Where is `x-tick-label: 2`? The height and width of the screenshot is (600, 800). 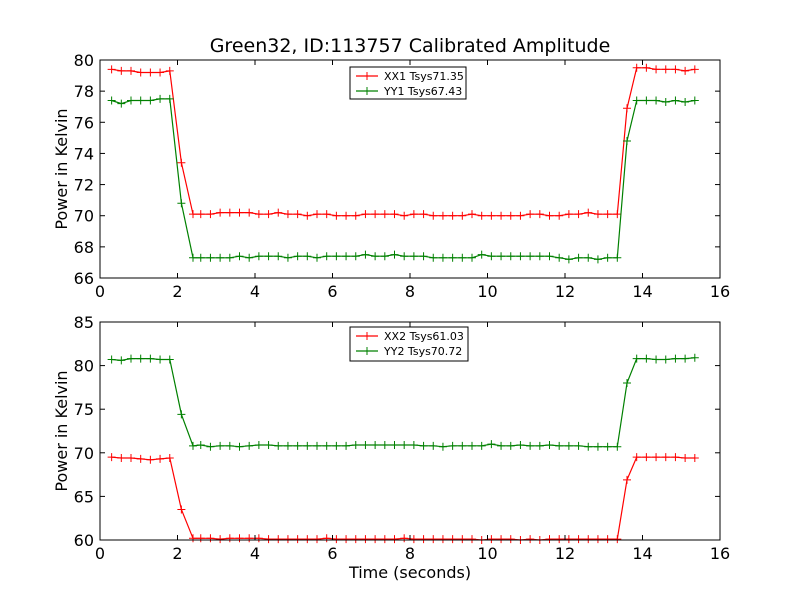 x-tick-label: 2 is located at coordinates (177, 553).